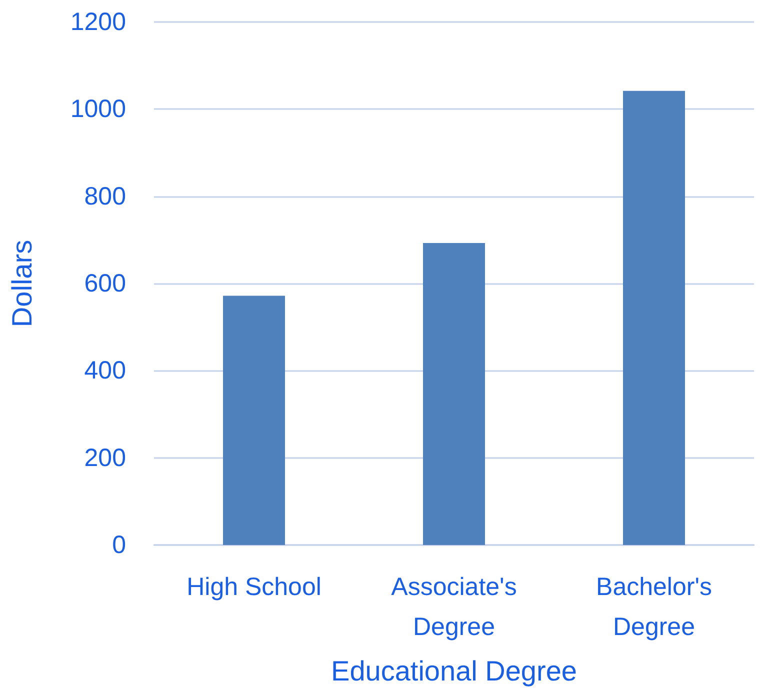 The height and width of the screenshot is (691, 762). I want to click on y-tick-label: 400, so click(105, 370).